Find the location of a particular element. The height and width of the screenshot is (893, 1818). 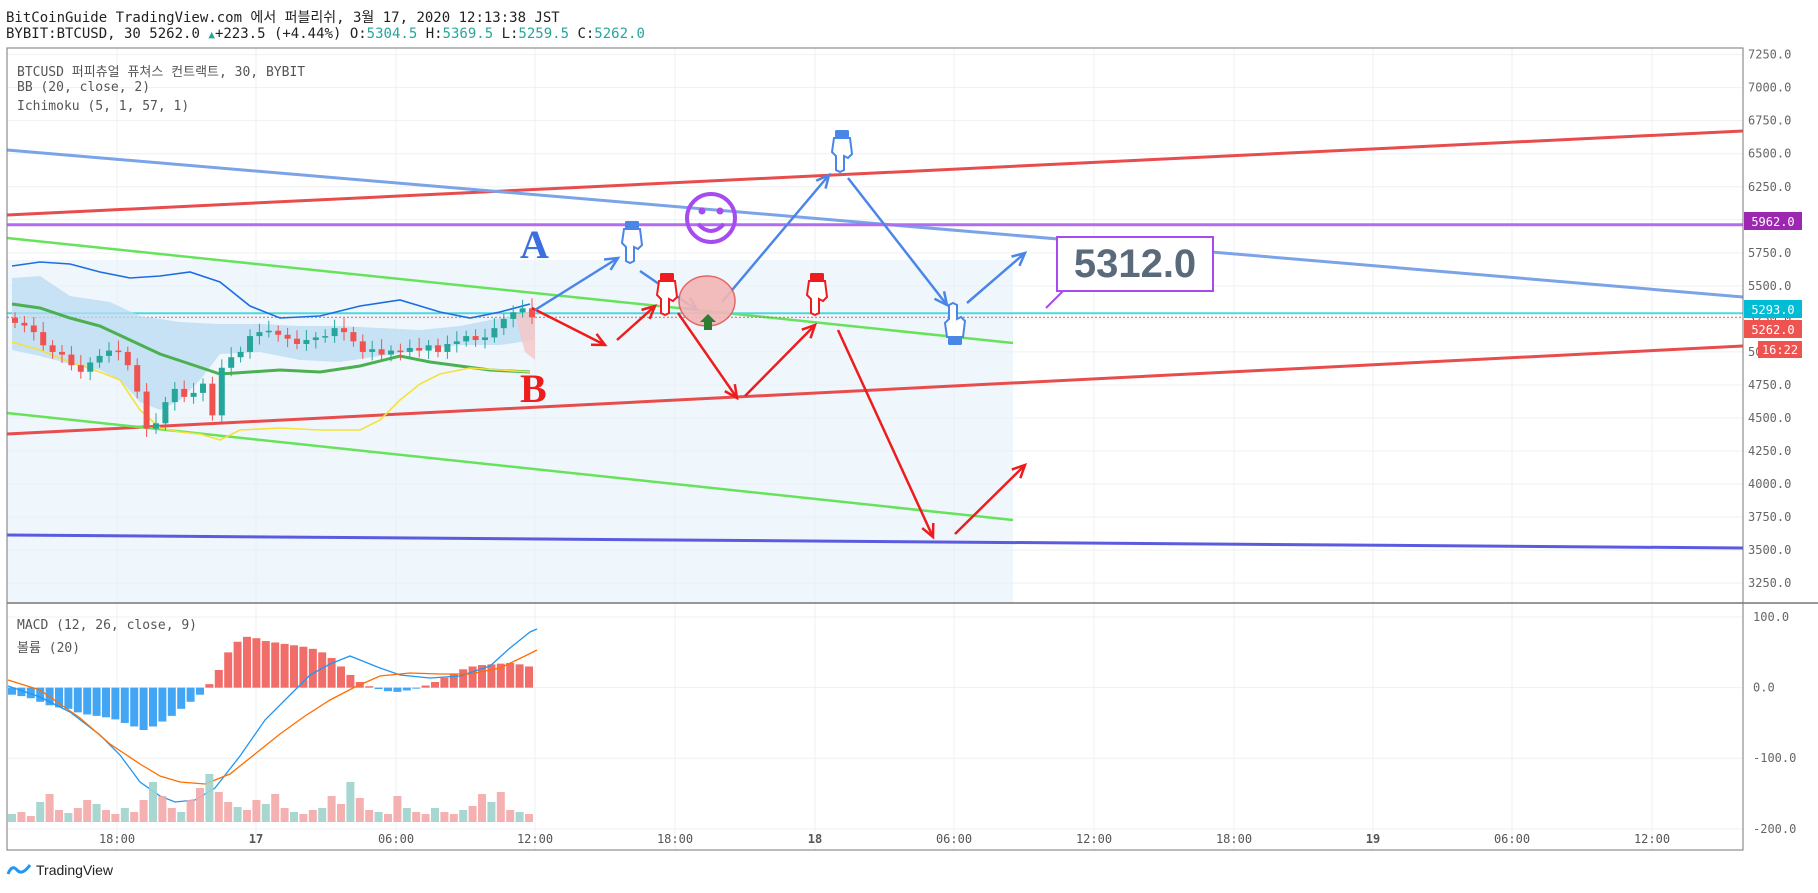

hand-blue-1-icon is located at coordinates (632, 243).